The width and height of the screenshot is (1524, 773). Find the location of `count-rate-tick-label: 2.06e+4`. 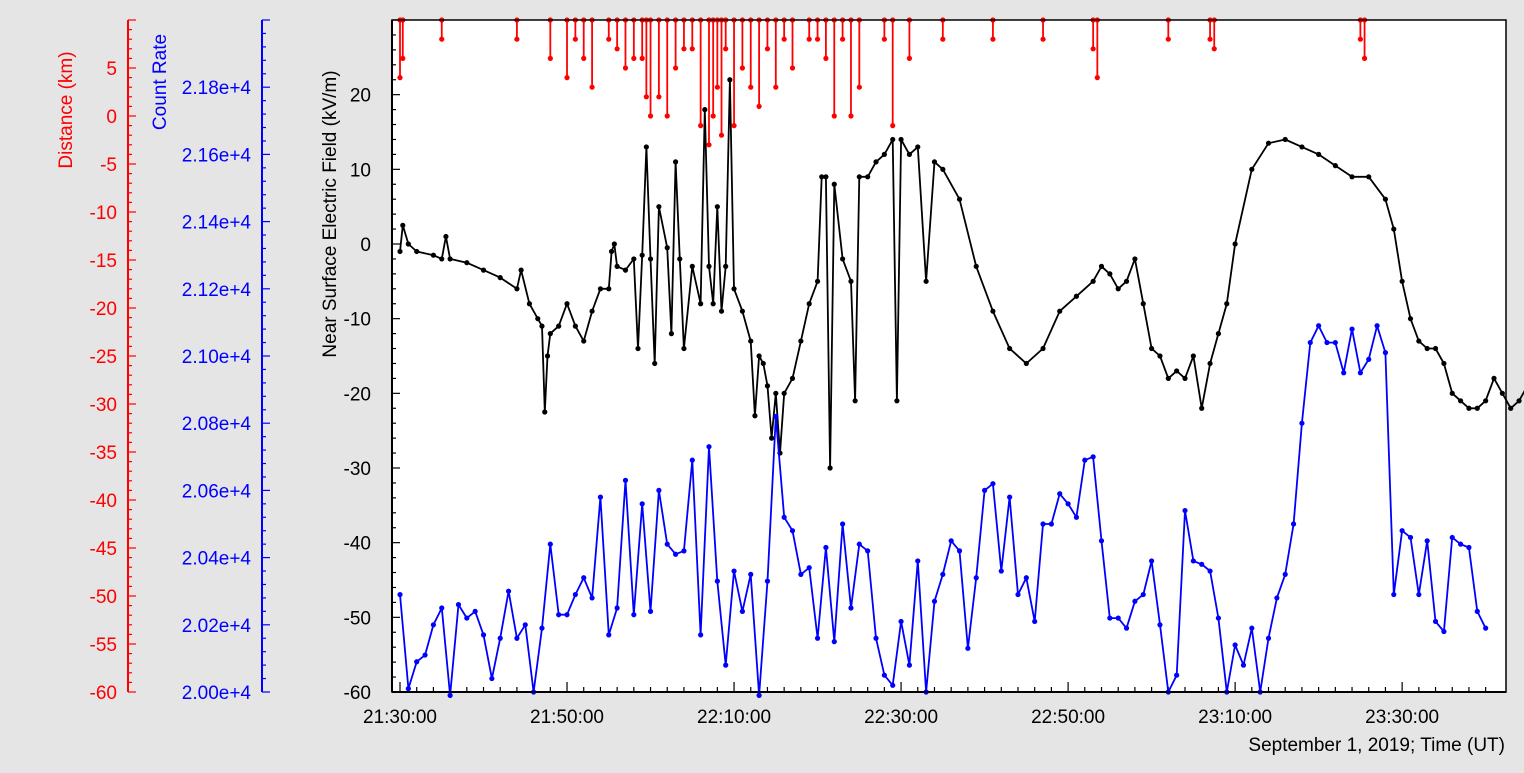

count-rate-tick-label: 2.06e+4 is located at coordinates (217, 491).